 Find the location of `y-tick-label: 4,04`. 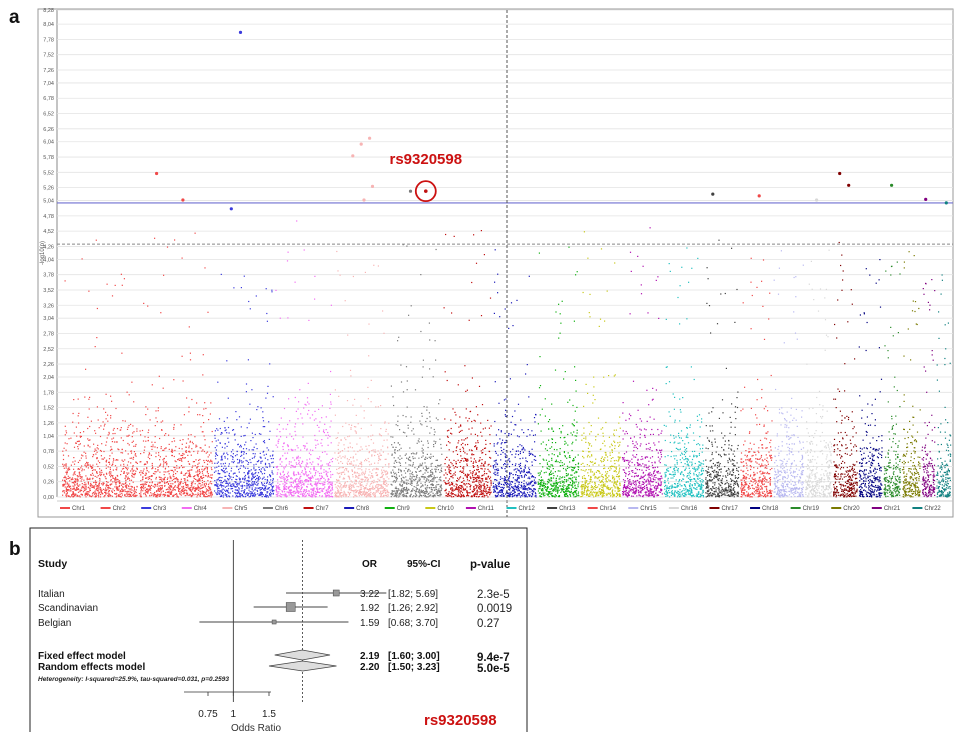

y-tick-label: 4,04 is located at coordinates (48, 260).